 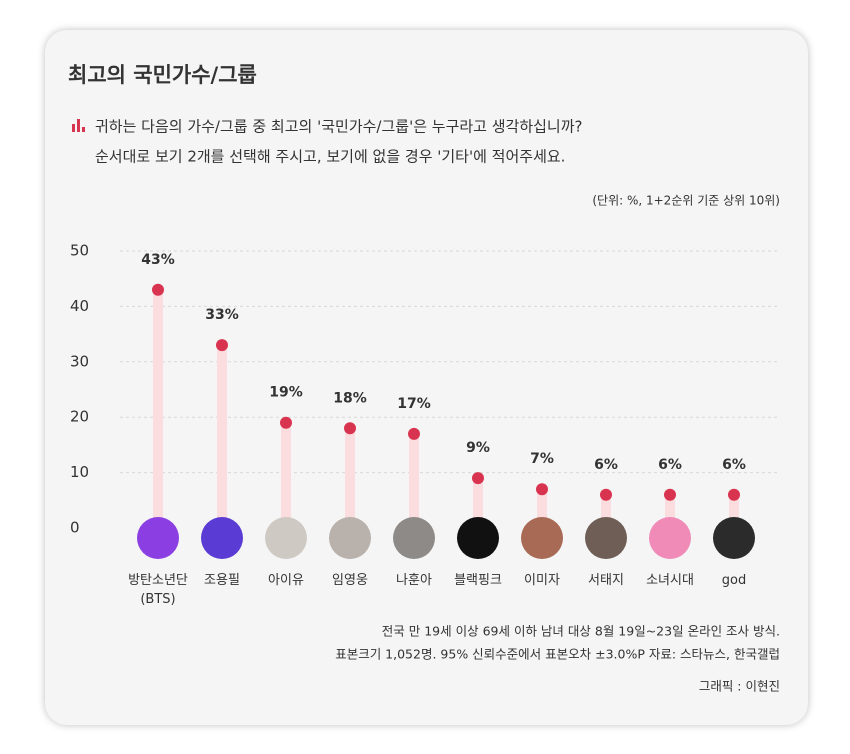 I want to click on unit-note: (단위: %, 1+2순위 기준 상위 10위), so click(x=686, y=201).